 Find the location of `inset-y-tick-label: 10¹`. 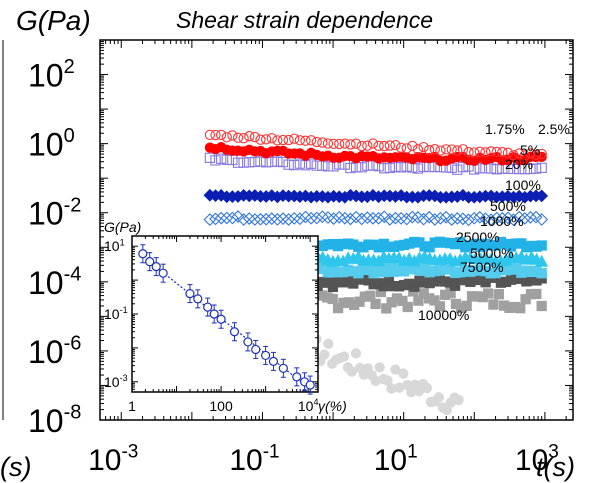

inset-y-tick-label: 10¹ is located at coordinates (114, 245).